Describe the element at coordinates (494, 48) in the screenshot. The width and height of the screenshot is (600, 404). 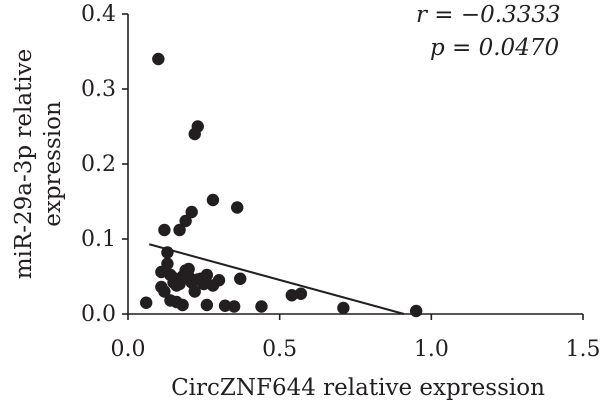
I see `p-value-label: p = 0.0470` at that location.